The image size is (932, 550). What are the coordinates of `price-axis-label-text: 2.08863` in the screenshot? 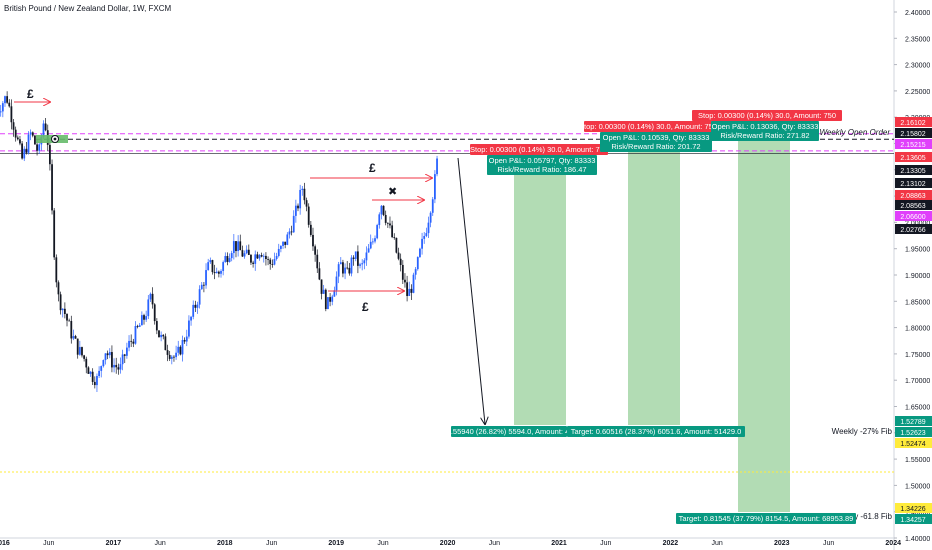 It's located at (912, 196).